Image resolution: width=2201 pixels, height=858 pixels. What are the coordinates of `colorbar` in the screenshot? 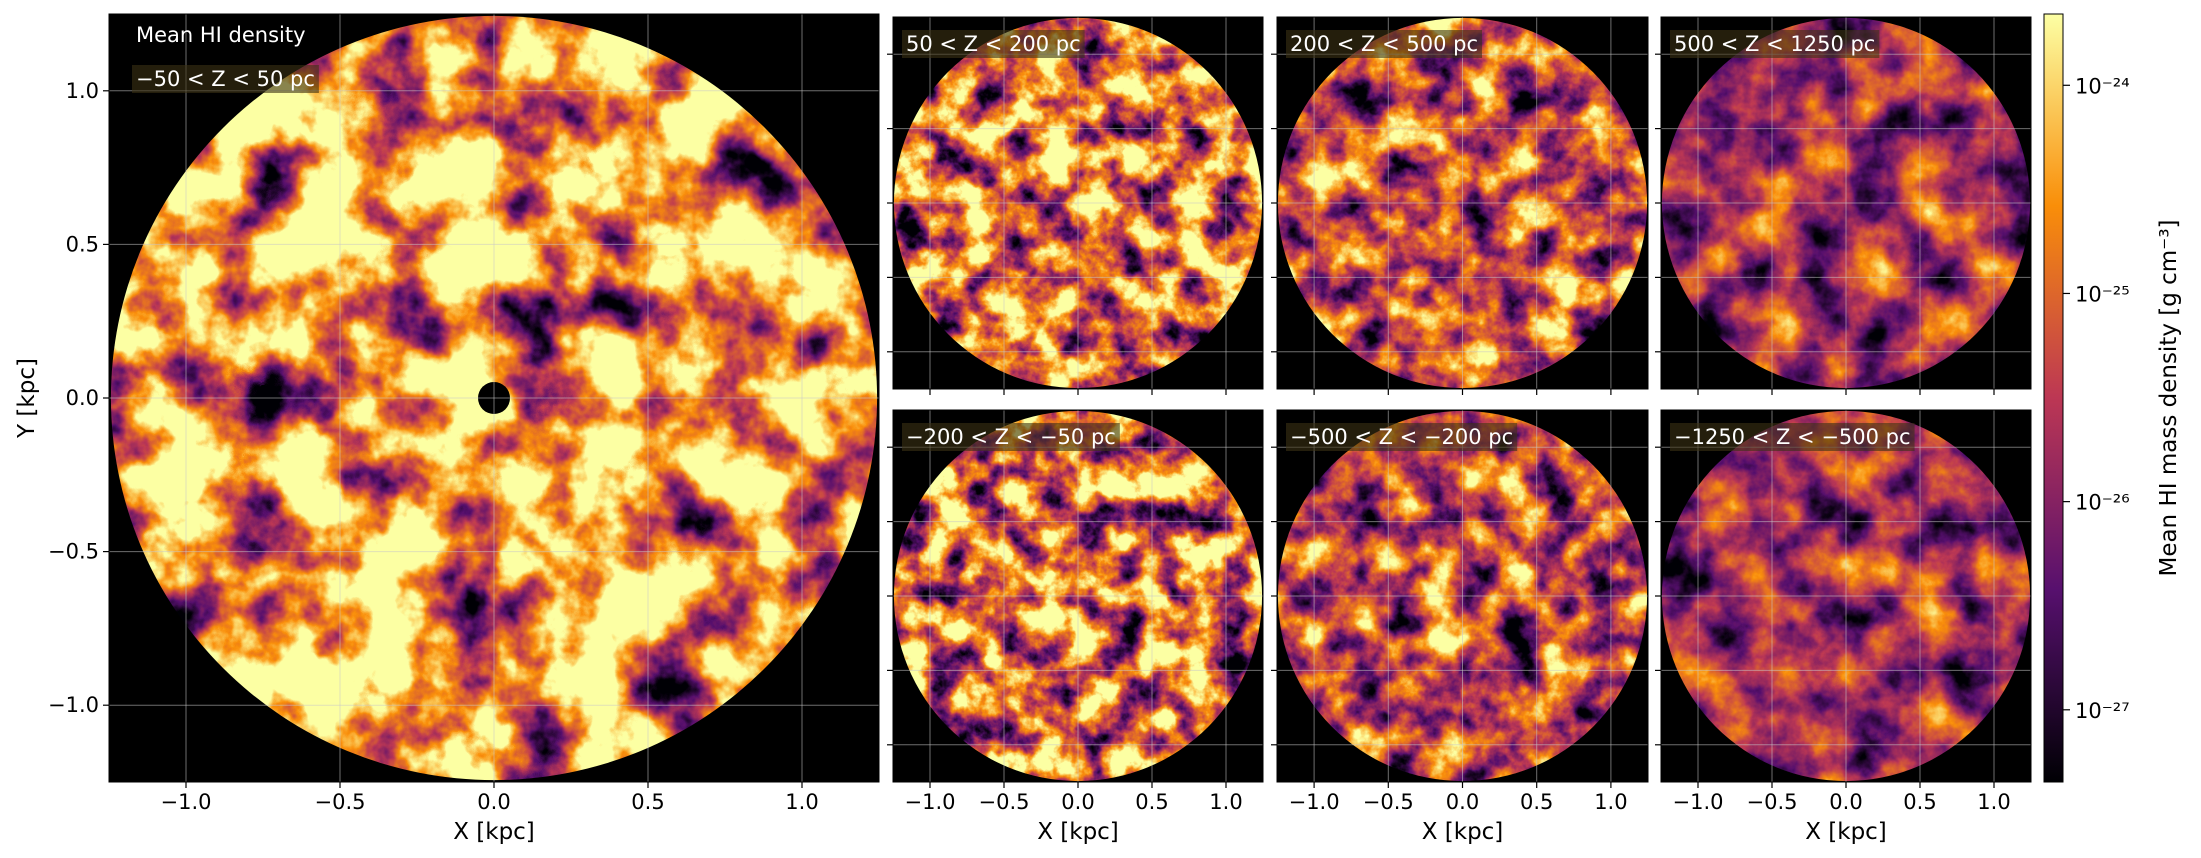 It's located at (2053, 398).